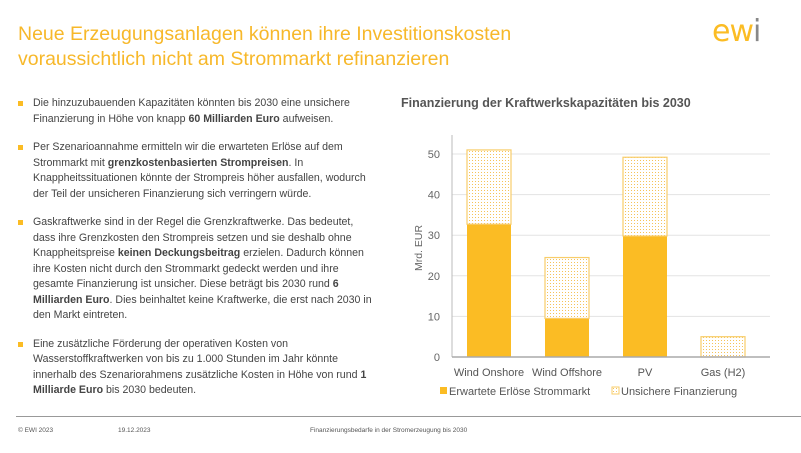  I want to click on y-tick-label: 40, so click(434, 196).